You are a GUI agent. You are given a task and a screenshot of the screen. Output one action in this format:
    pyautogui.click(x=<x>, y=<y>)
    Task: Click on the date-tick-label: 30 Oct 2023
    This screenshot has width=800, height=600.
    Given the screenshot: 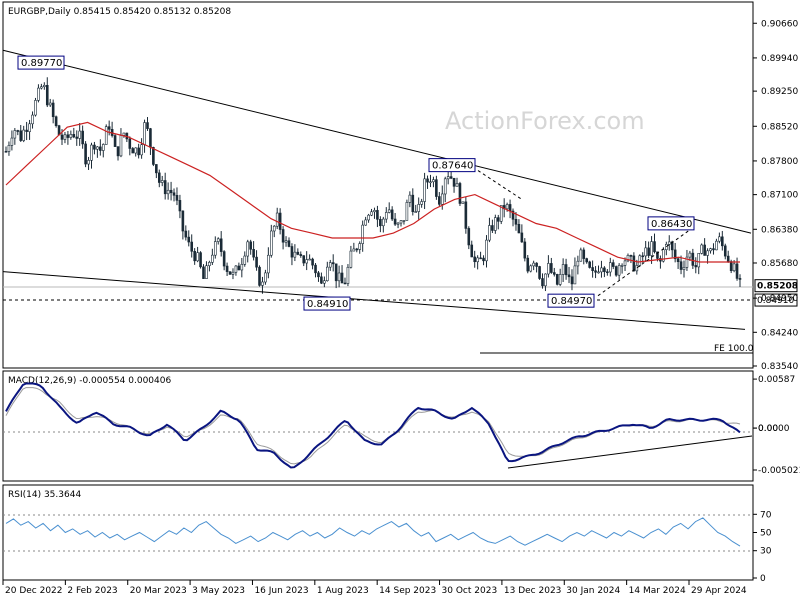 What is the action you would take?
    pyautogui.click(x=470, y=591)
    